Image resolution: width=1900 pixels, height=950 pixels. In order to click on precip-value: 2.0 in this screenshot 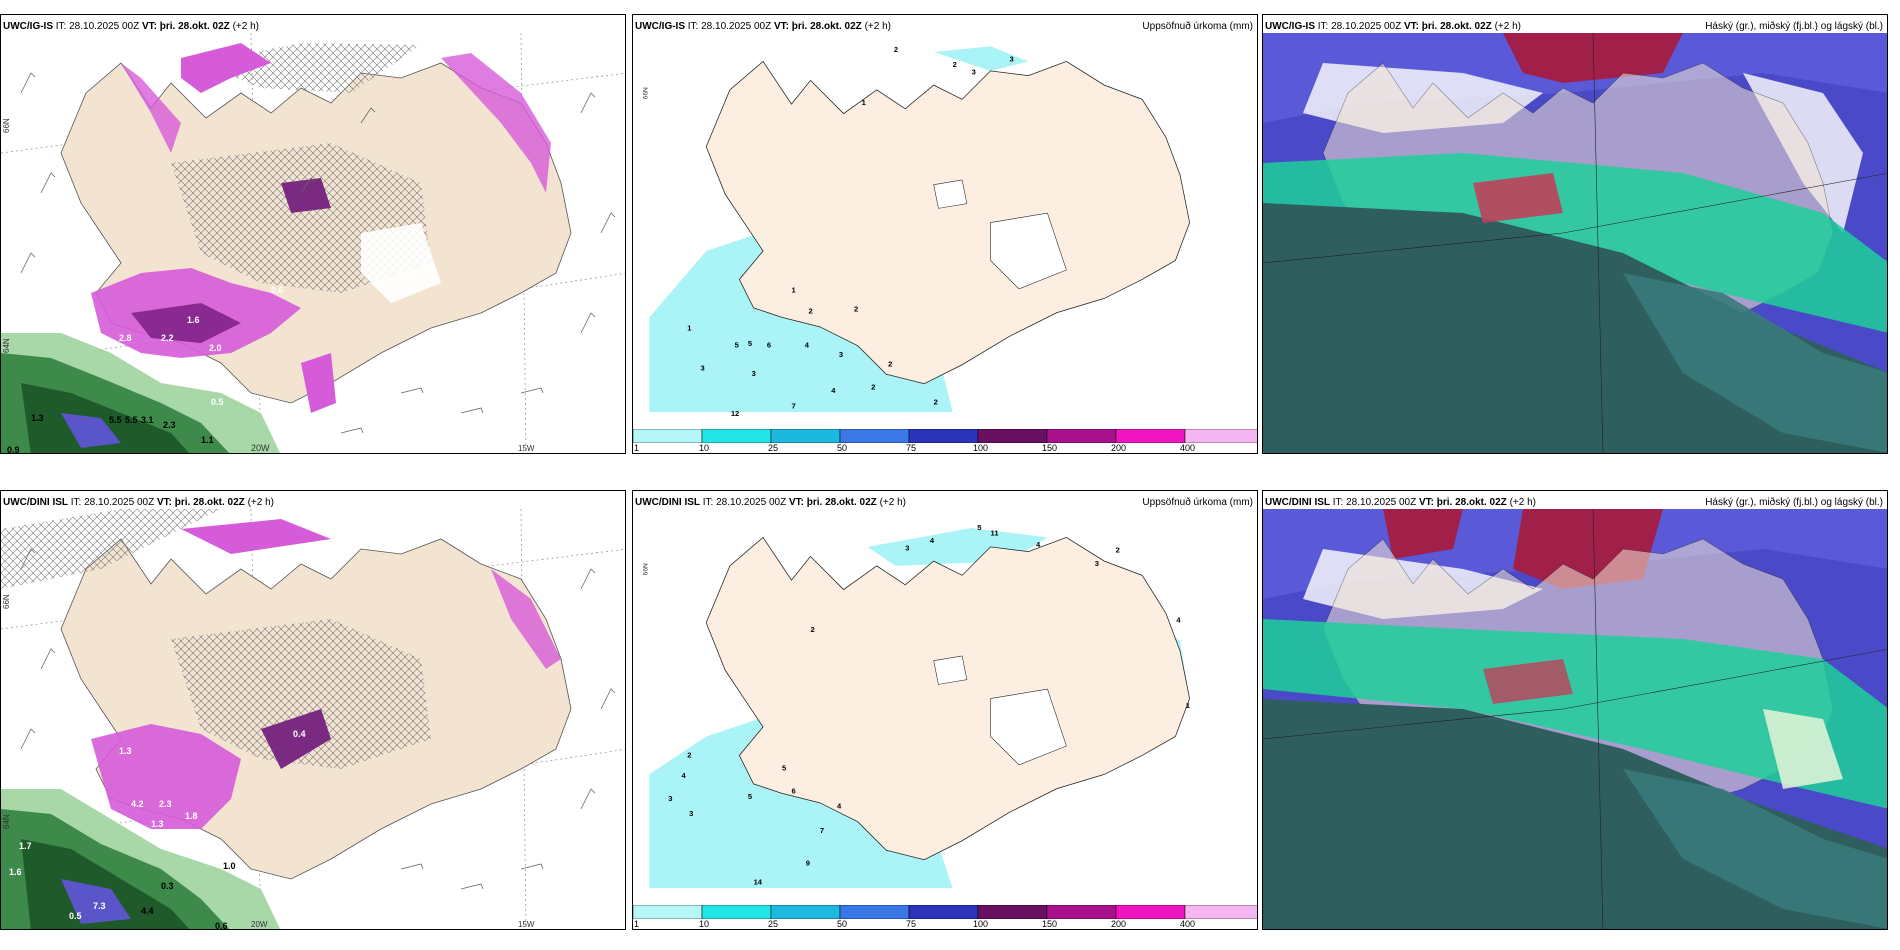, I will do `click(215, 348)`.